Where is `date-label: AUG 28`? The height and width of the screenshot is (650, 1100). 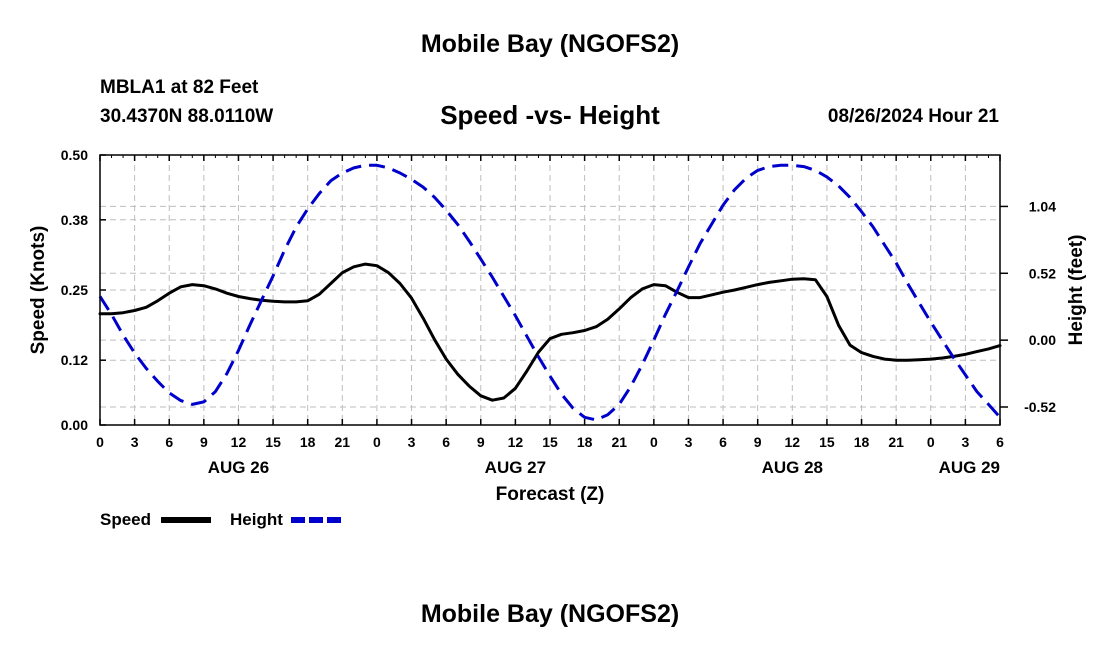 date-label: AUG 28 is located at coordinates (792, 467).